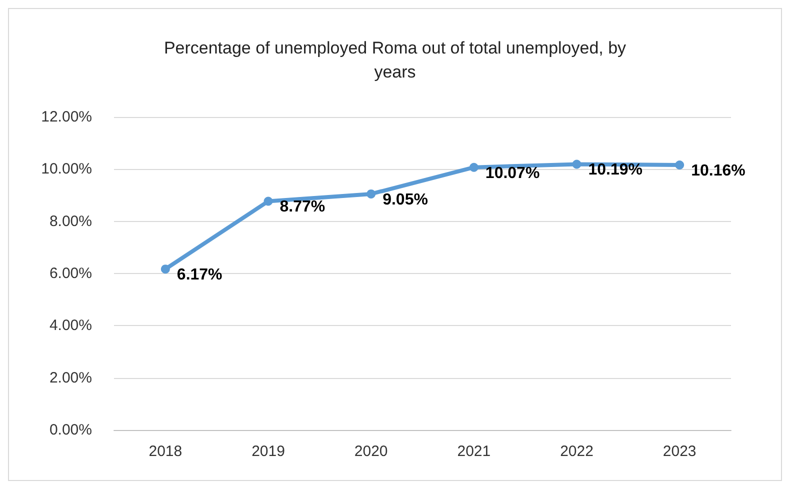 The image size is (790, 489). What do you see at coordinates (718, 171) in the screenshot?
I see `data-label: 10.16%` at bounding box center [718, 171].